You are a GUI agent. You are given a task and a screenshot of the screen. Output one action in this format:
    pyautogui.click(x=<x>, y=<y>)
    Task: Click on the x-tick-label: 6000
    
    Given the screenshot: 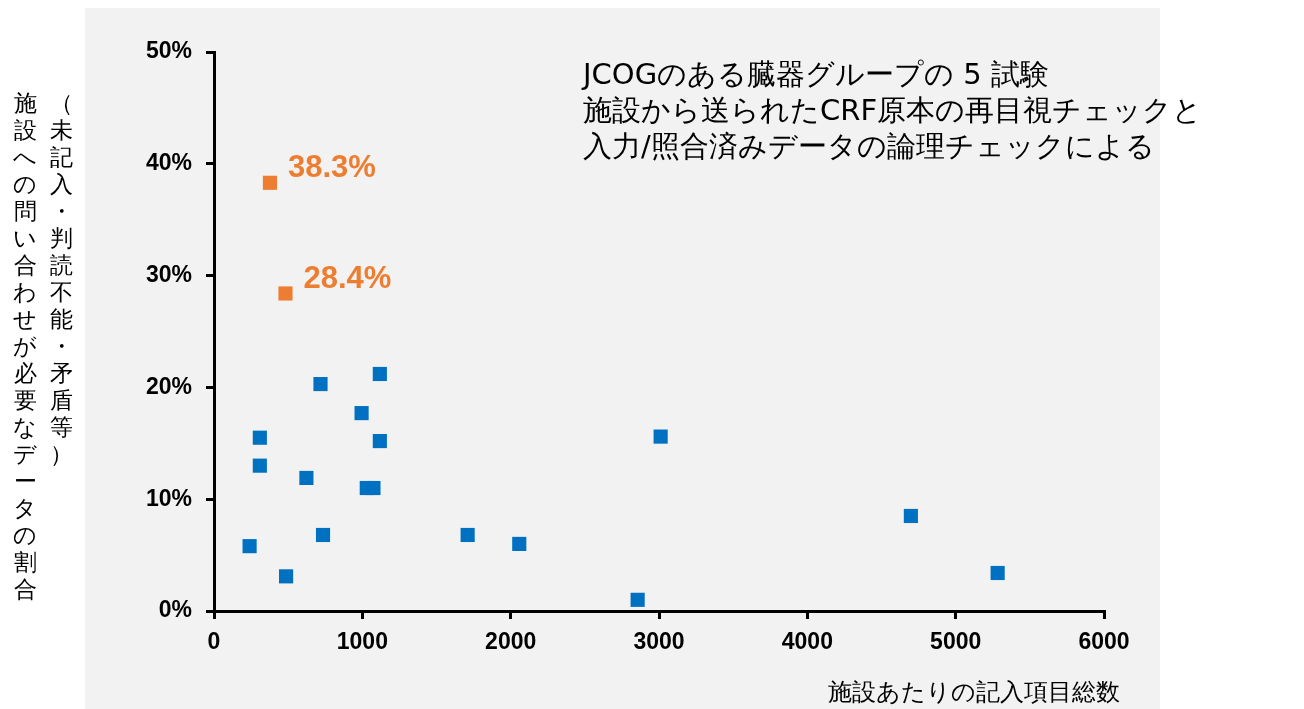 What is the action you would take?
    pyautogui.click(x=1104, y=641)
    